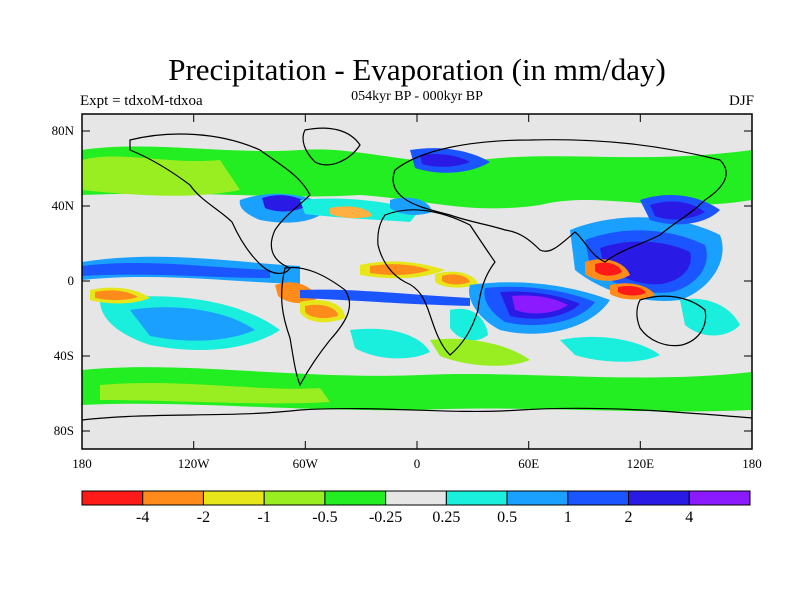 This screenshot has width=800, height=600. I want to click on x-tick-label: 120E, so click(640, 463).